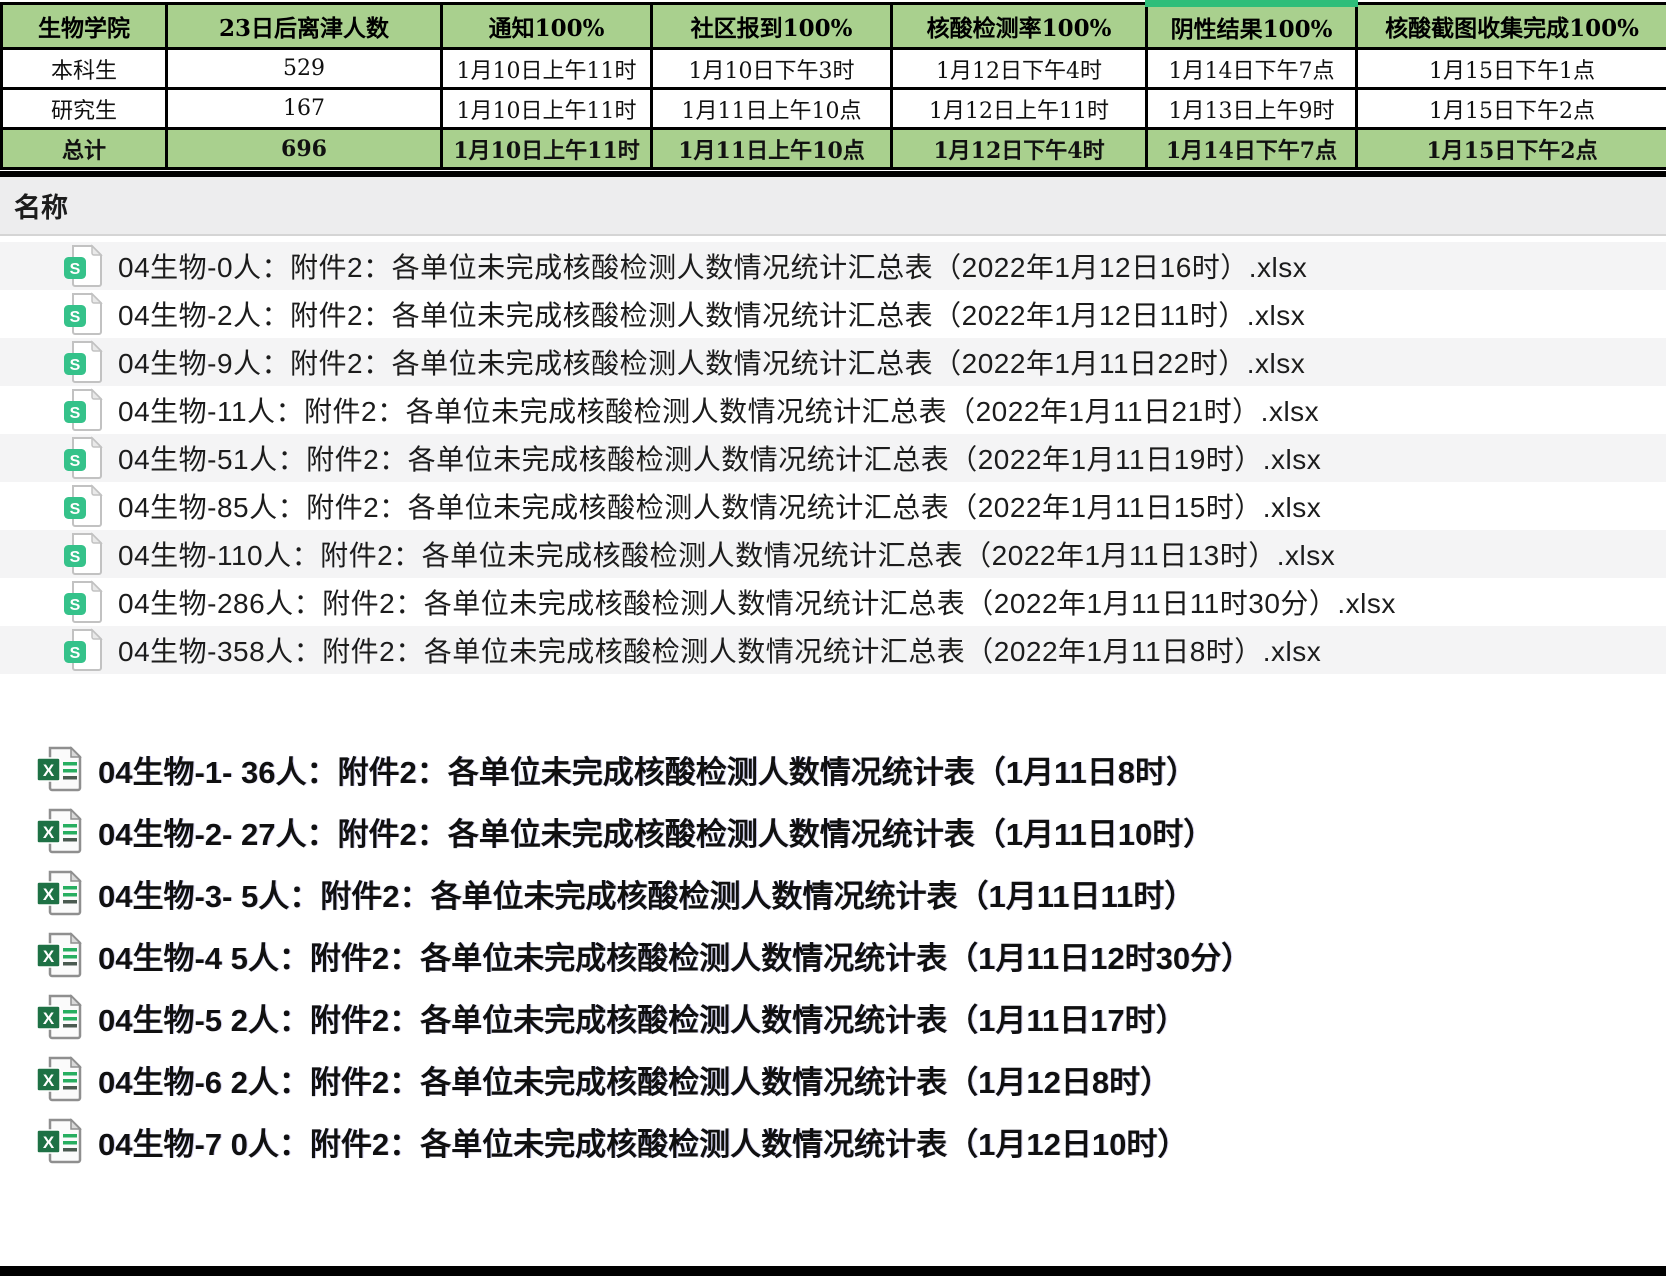 This screenshot has height=1276, width=1666. I want to click on file-list-header: 名称, so click(833, 206).